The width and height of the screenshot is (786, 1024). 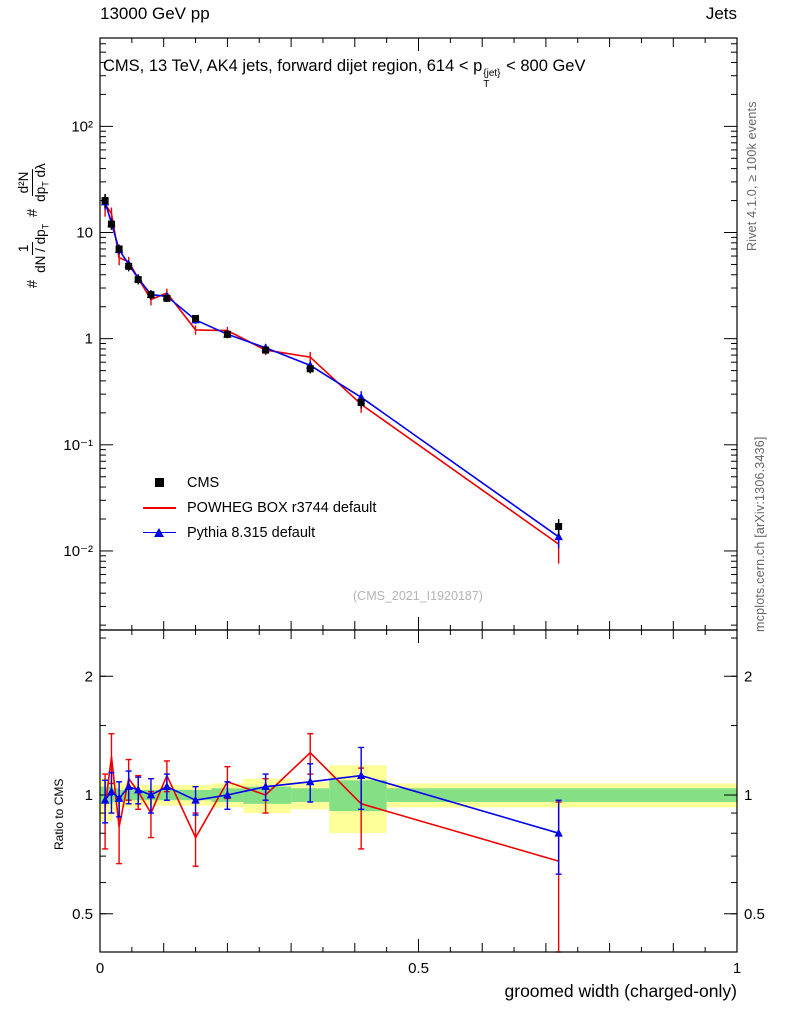 I want to click on plot-header: 13000 GeV pp Jets, so click(x=418, y=14).